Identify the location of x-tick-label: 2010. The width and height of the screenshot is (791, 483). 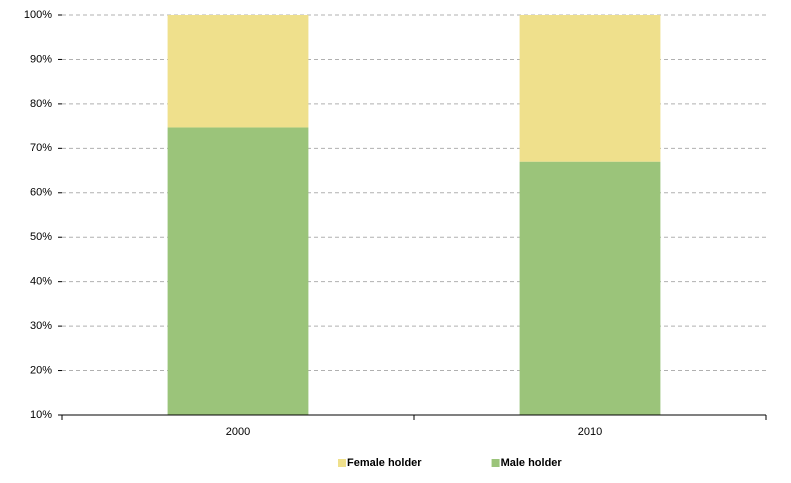
(590, 432).